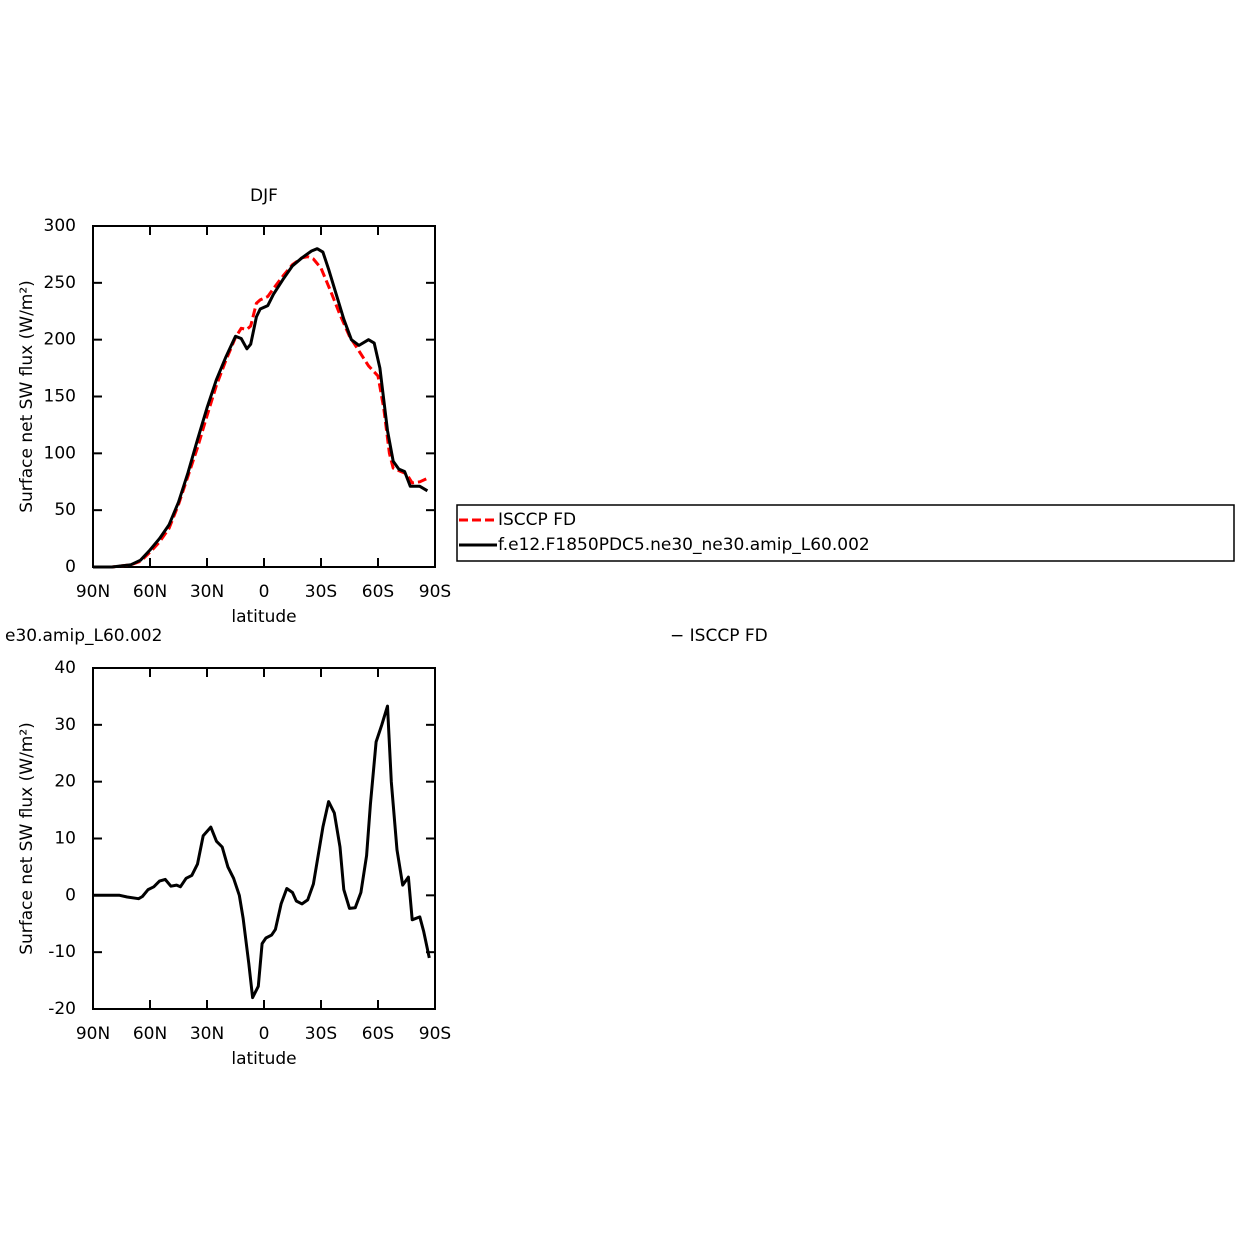 This screenshot has width=1253, height=1253. I want to click on y-tick-label: 10, so click(65, 839).